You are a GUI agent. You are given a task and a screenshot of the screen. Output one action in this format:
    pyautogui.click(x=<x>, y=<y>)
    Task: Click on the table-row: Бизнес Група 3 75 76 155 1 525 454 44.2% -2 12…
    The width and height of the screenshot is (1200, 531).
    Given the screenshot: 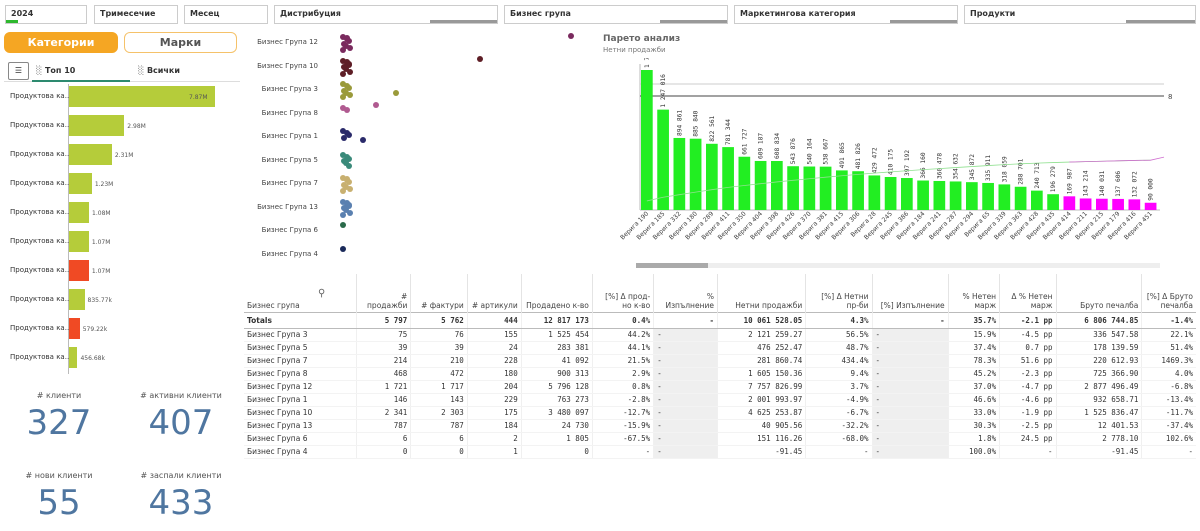 What is the action you would take?
    pyautogui.click(x=720, y=335)
    